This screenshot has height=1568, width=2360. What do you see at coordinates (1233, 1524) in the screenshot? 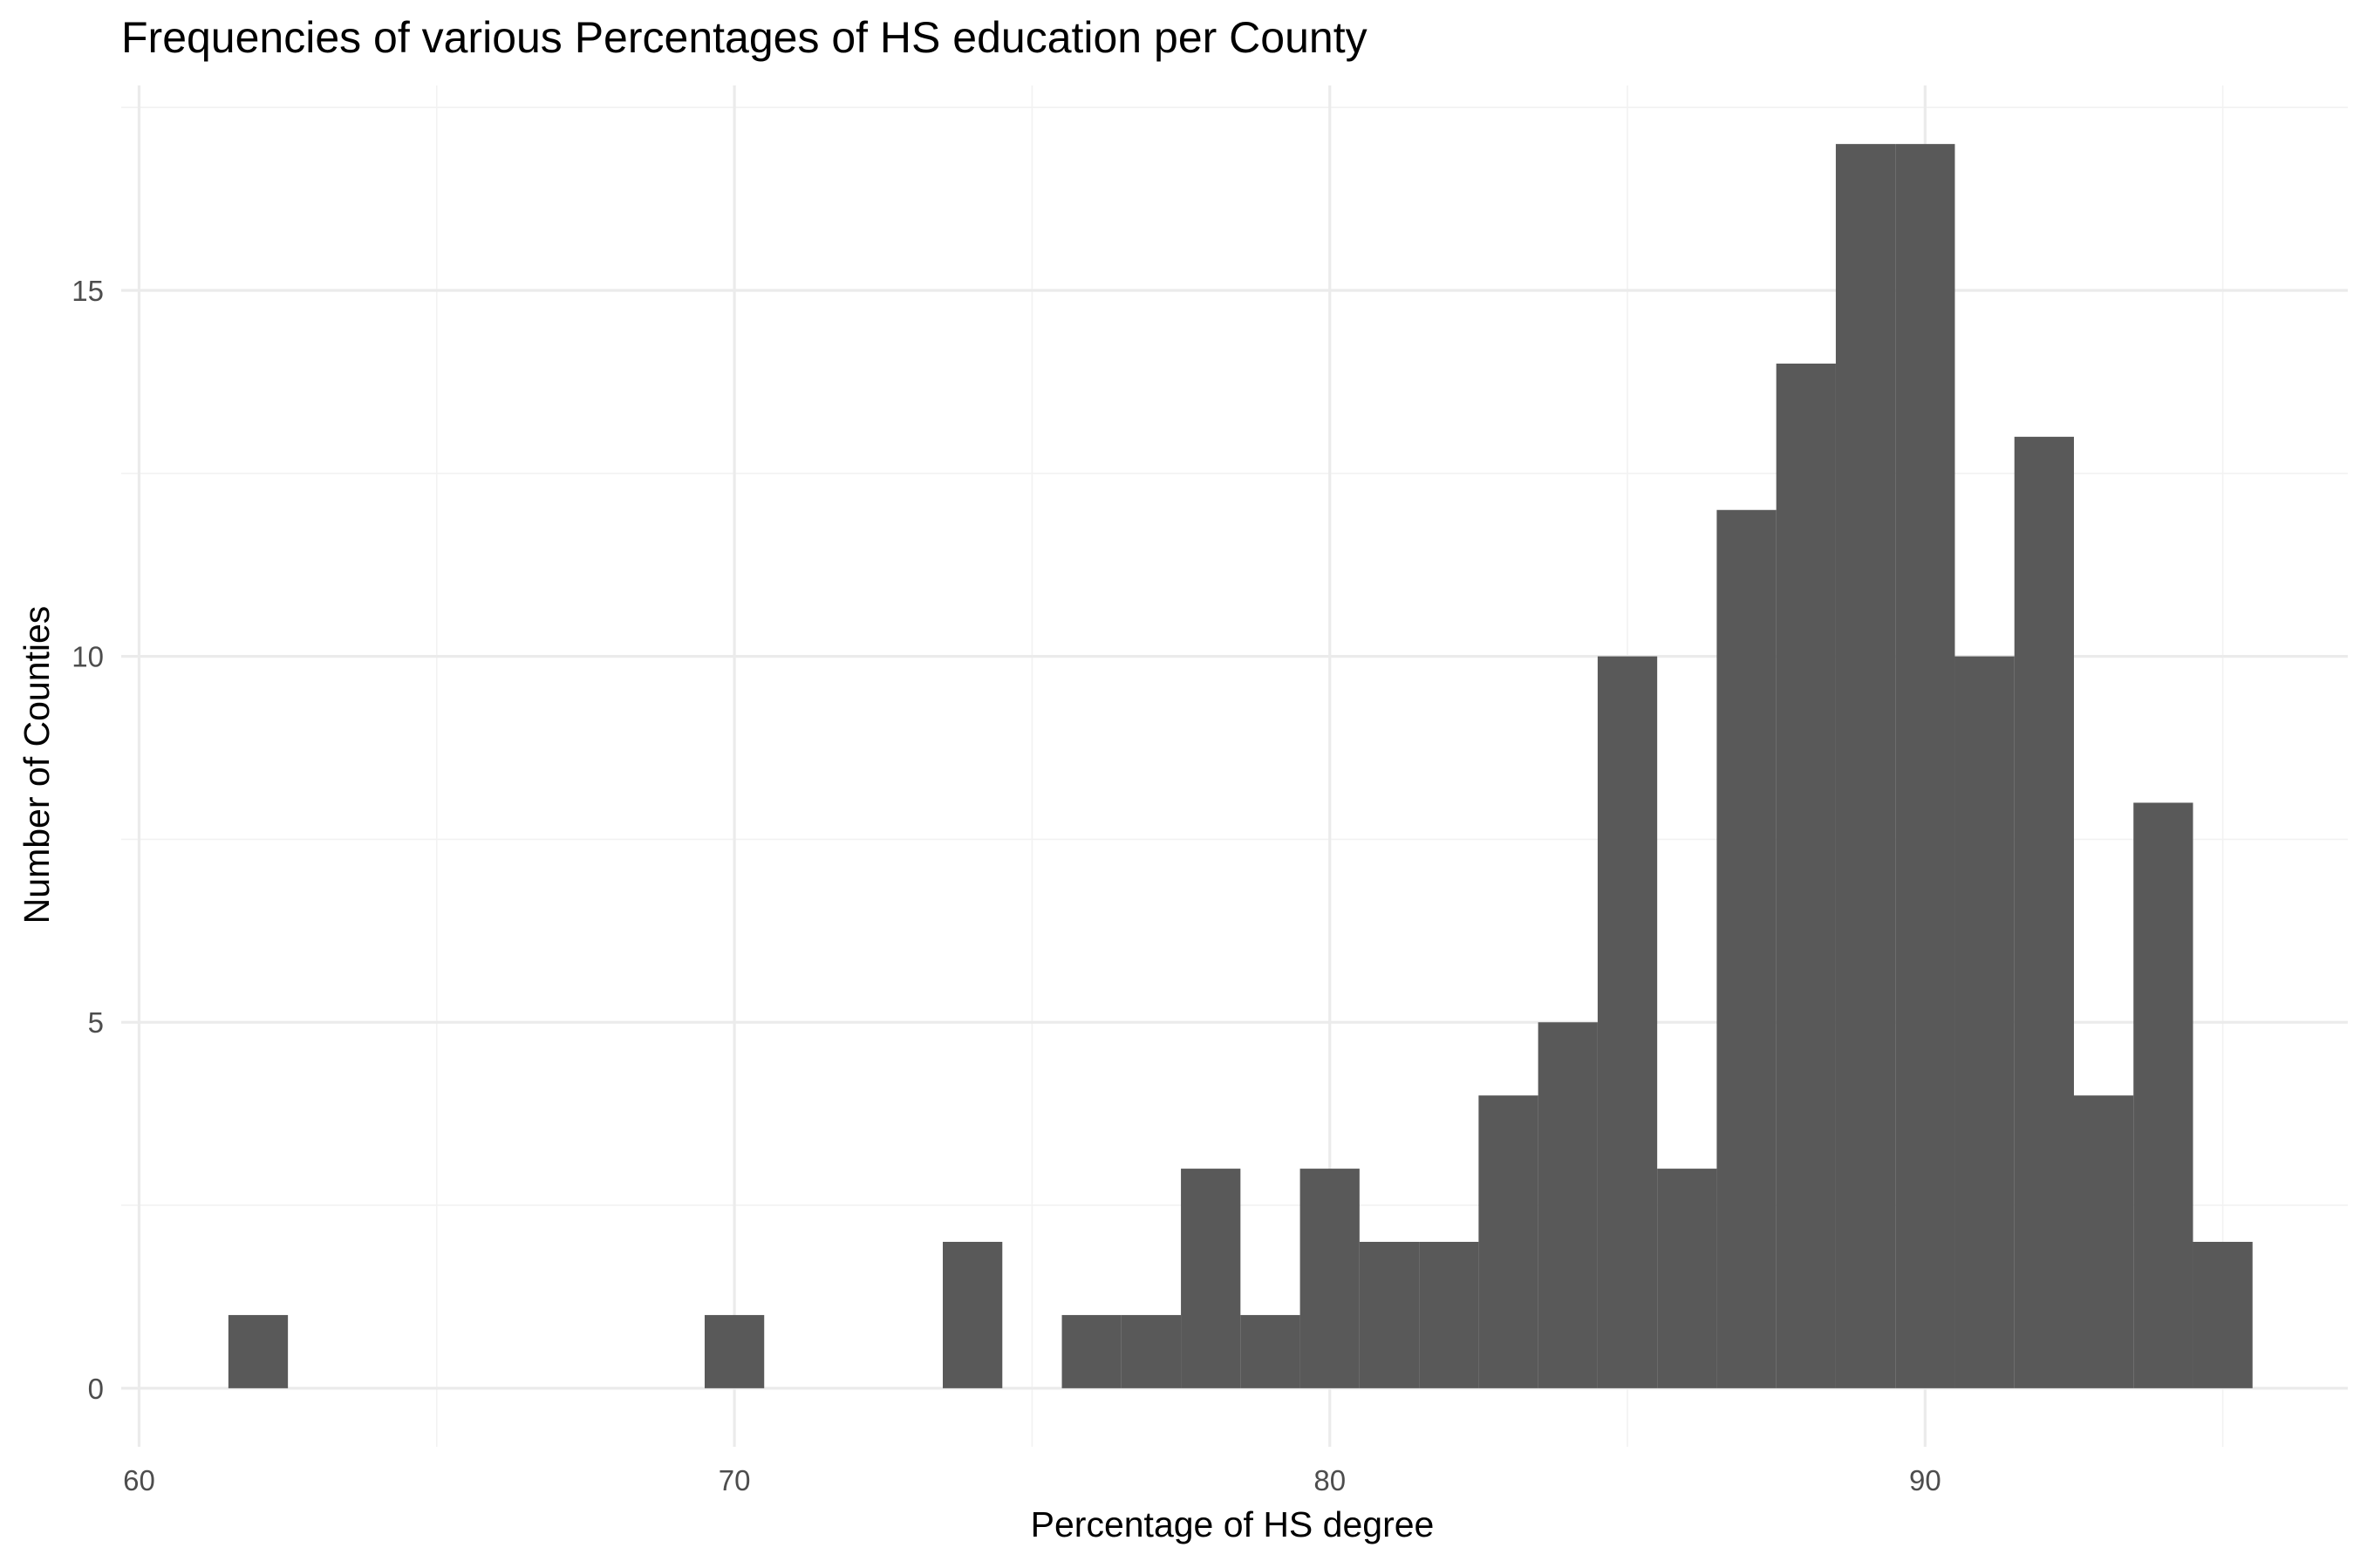
I see `x-axis-title: Percentage of HS degree` at bounding box center [1233, 1524].